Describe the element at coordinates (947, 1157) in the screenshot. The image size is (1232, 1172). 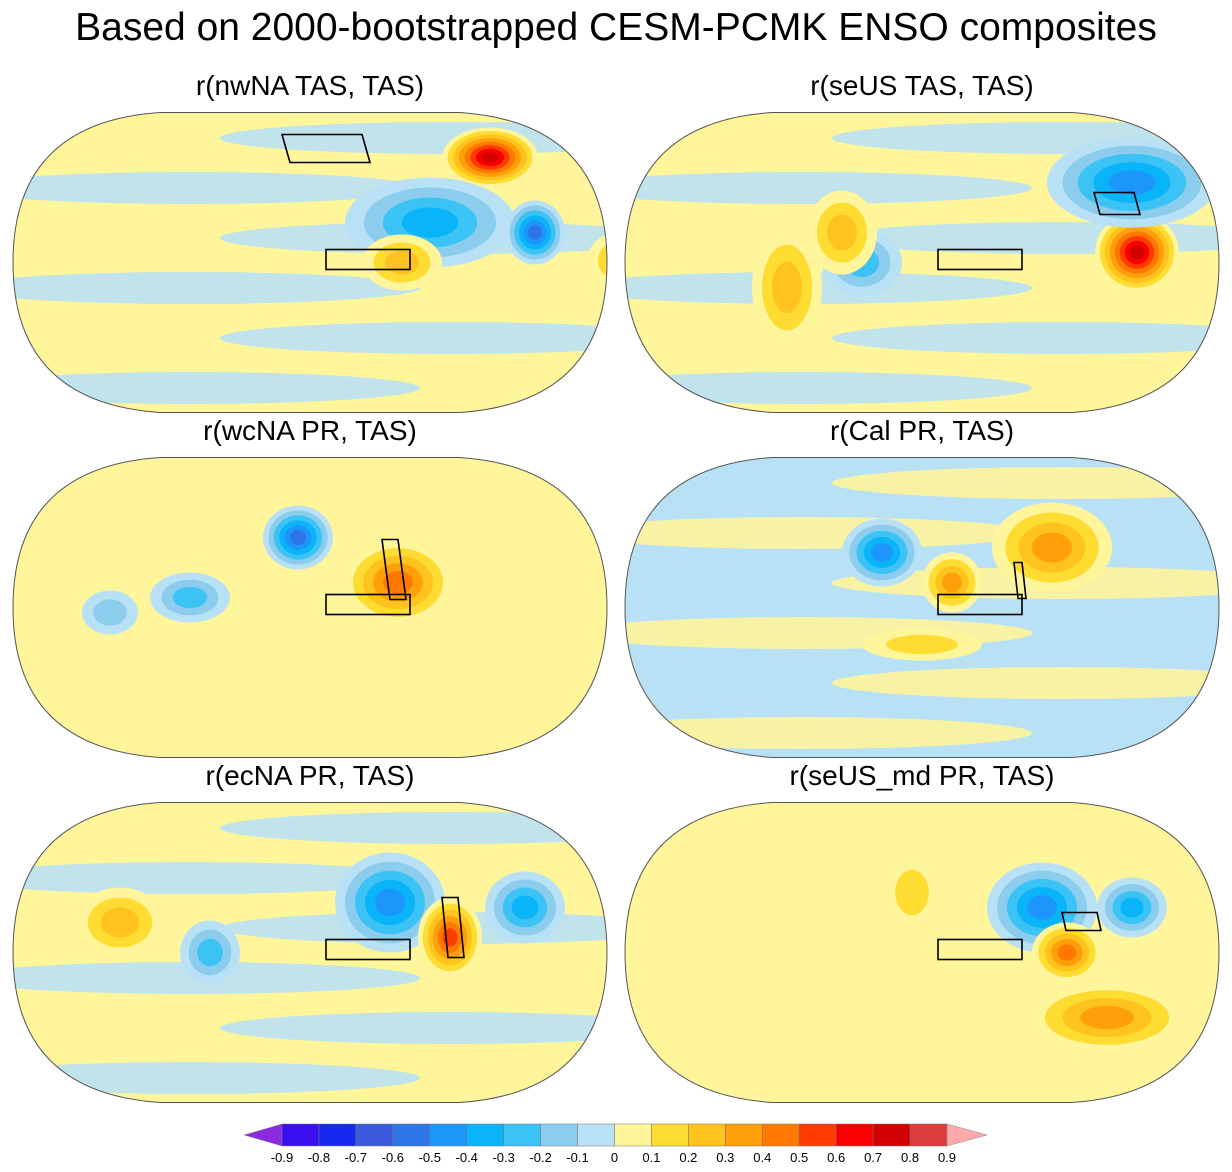
I see `colorbar-tick-label: 0.9` at that location.